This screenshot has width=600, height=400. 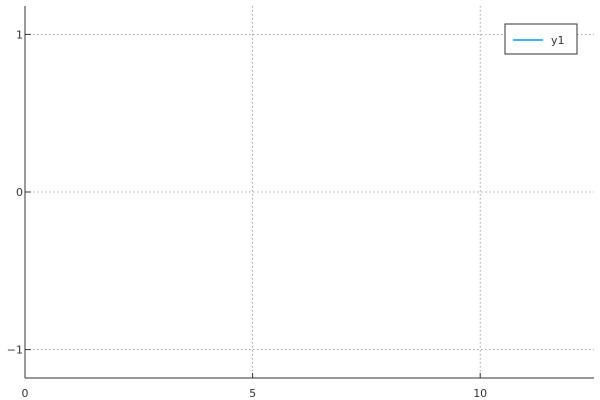 I want to click on y-tick-label-0: 0, so click(x=19, y=192).